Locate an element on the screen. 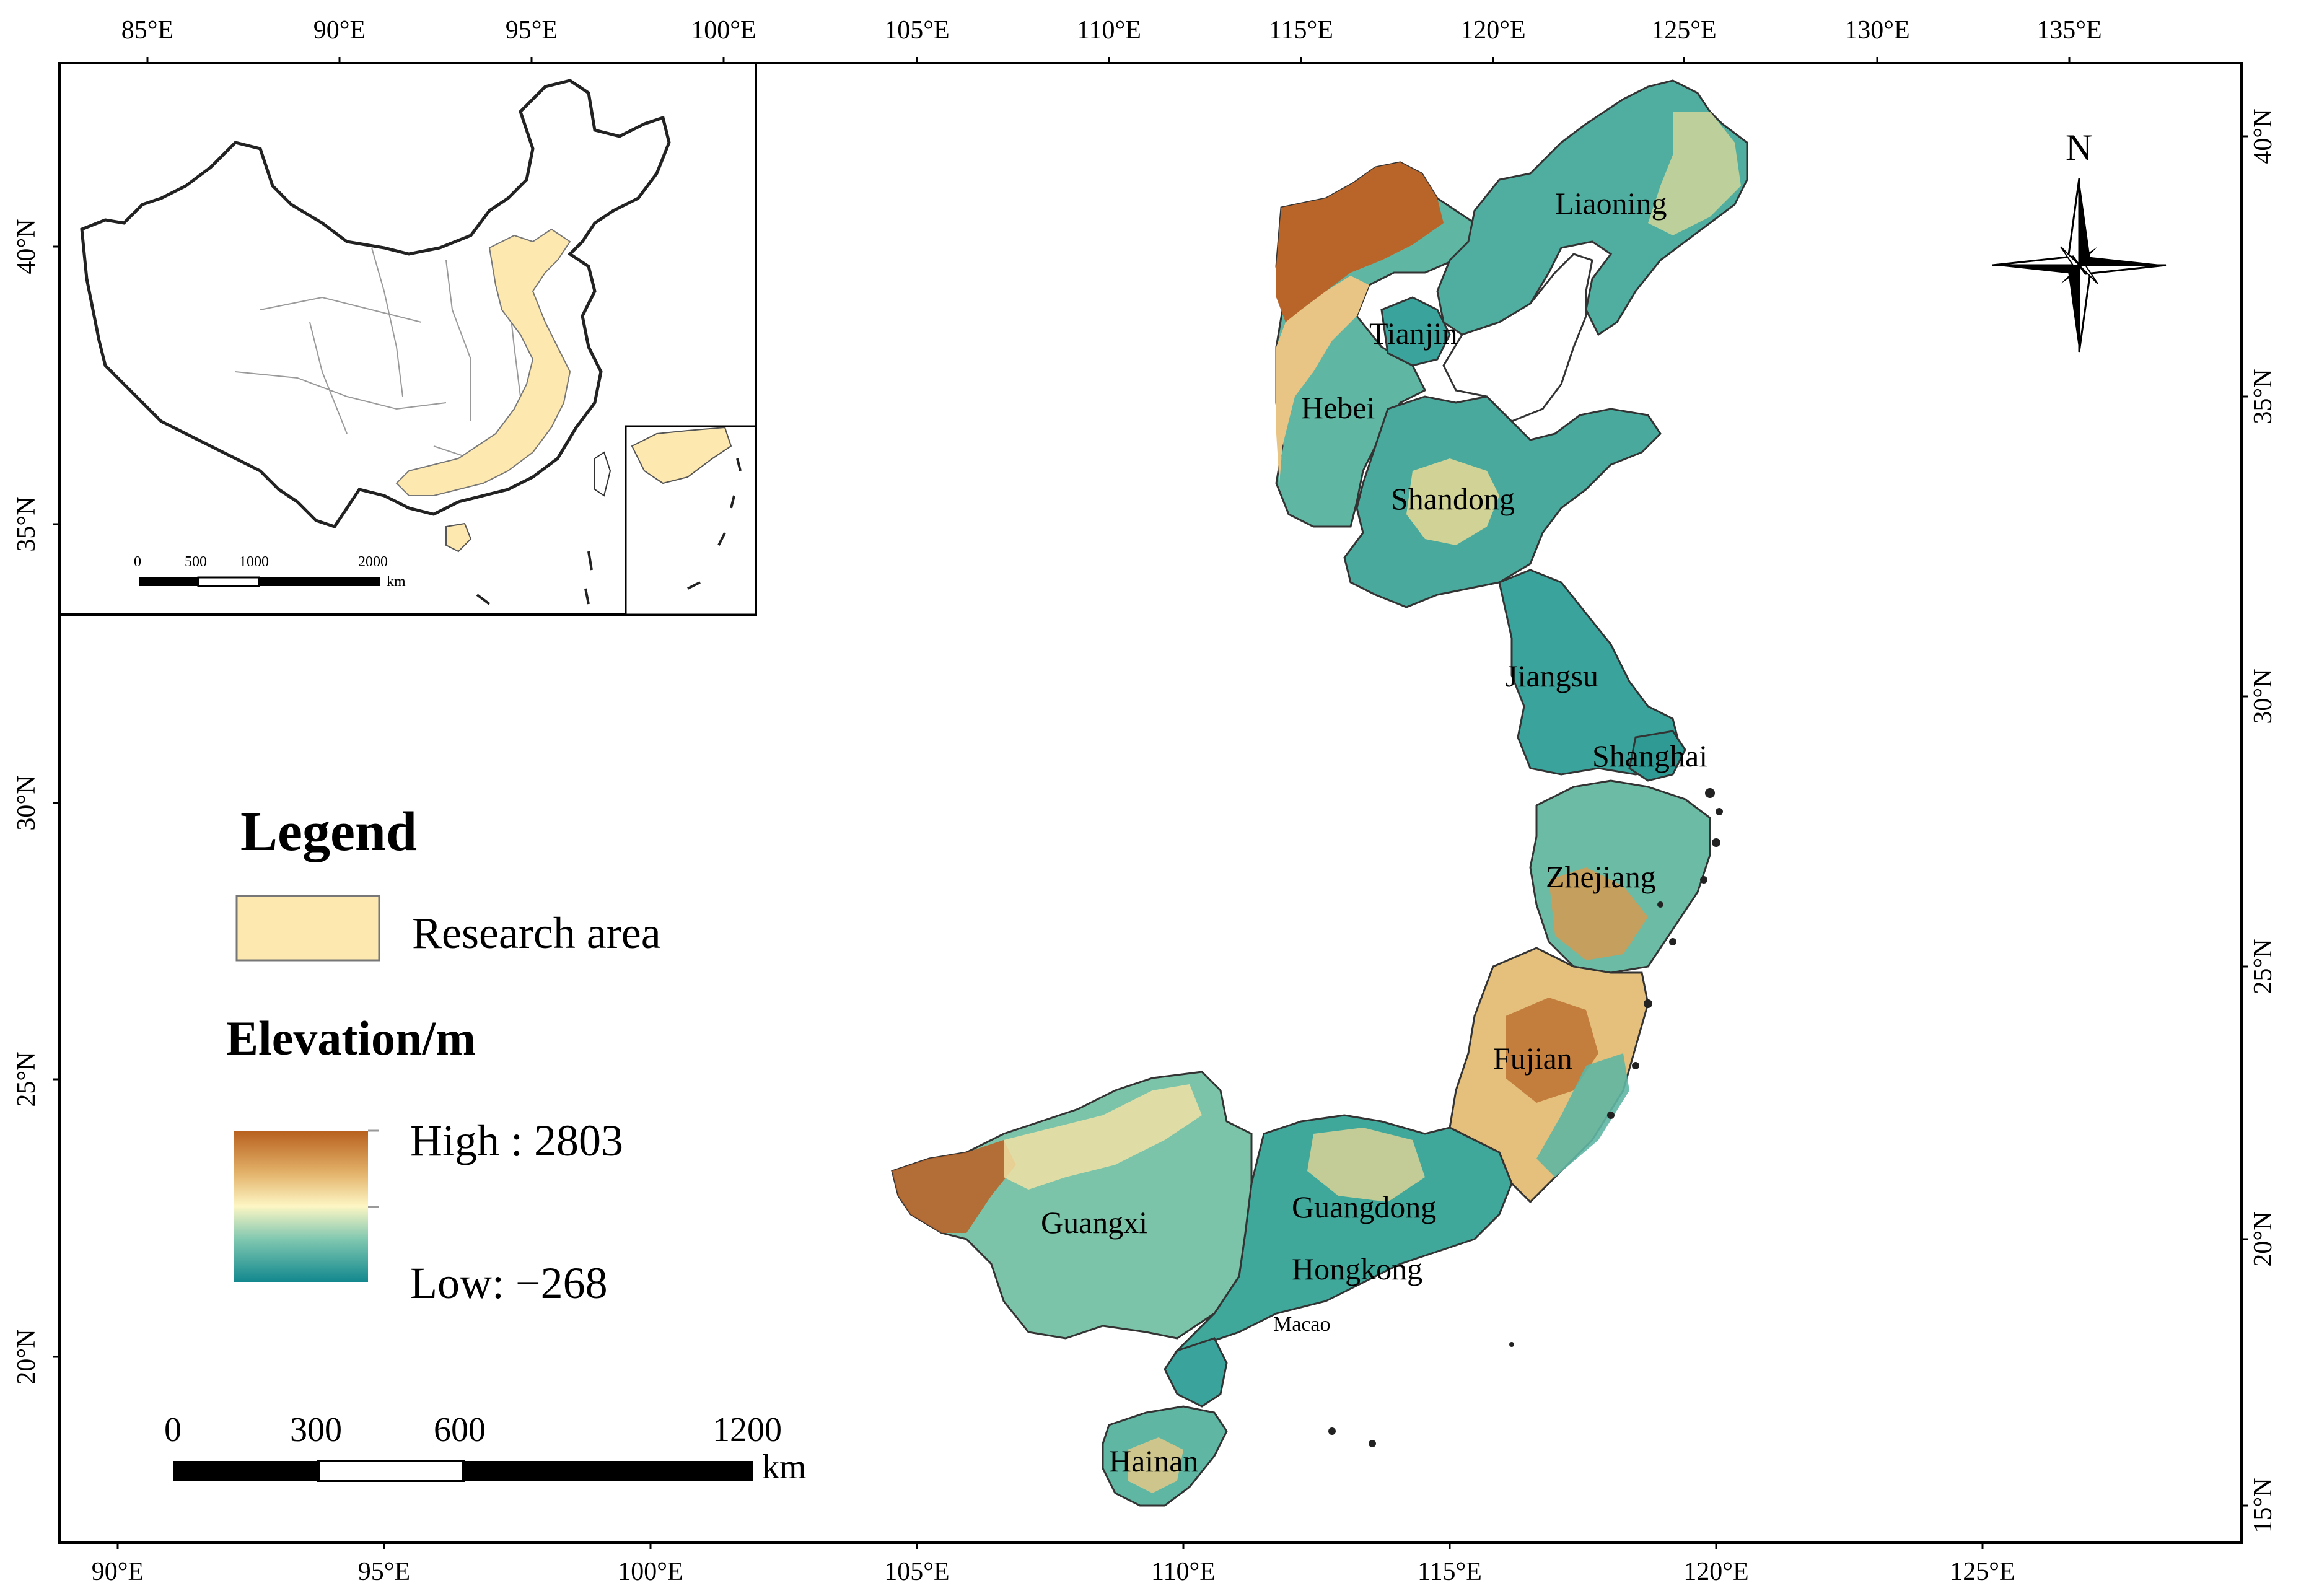  left-latitude-axis: 40°N 35°N 30°N 25°N 20°N is located at coordinates (35, 802).